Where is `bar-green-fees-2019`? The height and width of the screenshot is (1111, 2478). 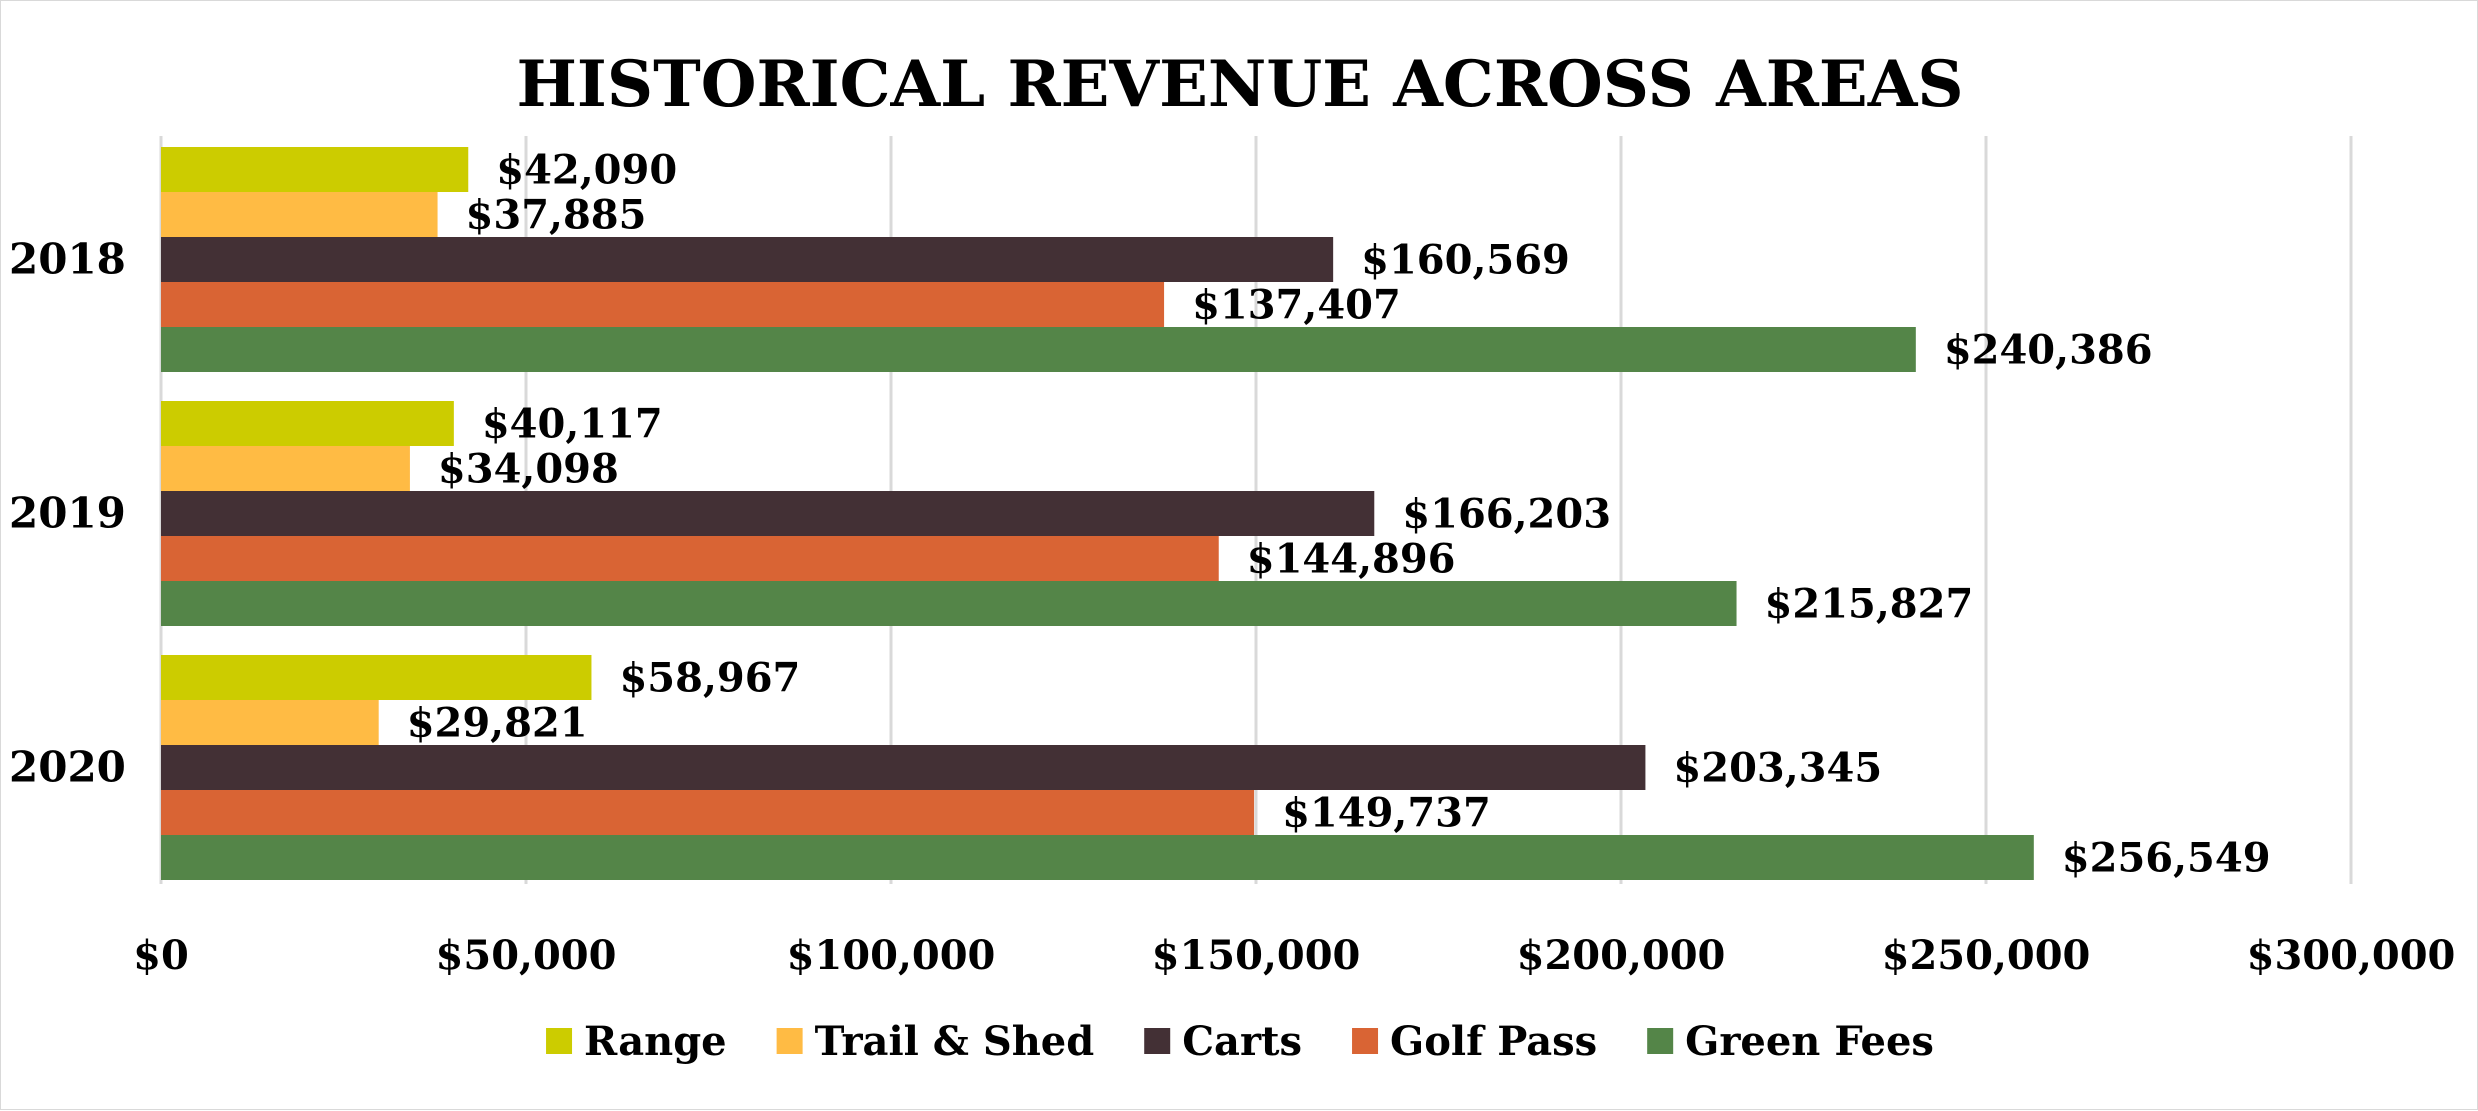 bar-green-fees-2019 is located at coordinates (949, 603).